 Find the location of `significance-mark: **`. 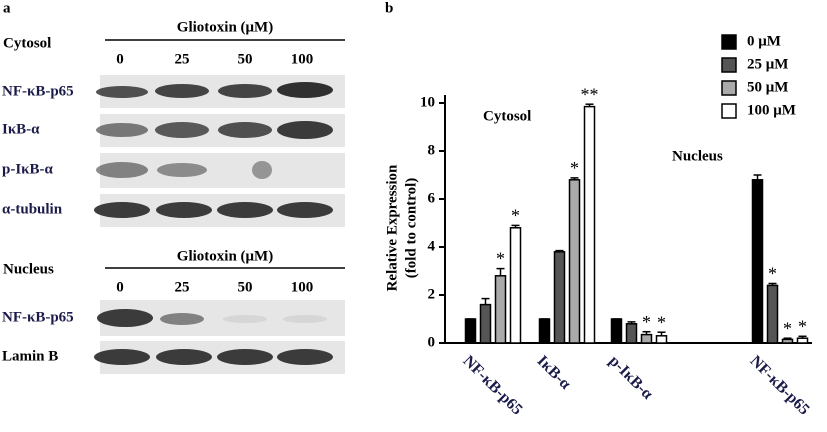

significance-mark: ** is located at coordinates (590, 94).